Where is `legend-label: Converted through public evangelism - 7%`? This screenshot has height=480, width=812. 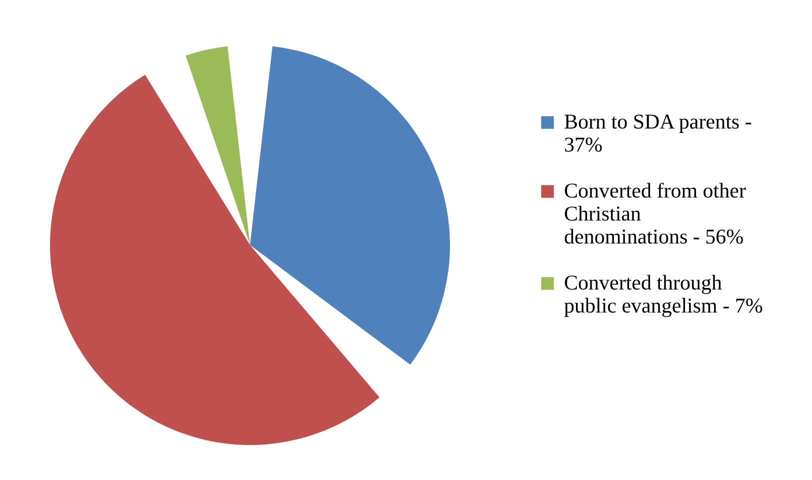
legend-label: Converted through public evangelism - 7% is located at coordinates (663, 294).